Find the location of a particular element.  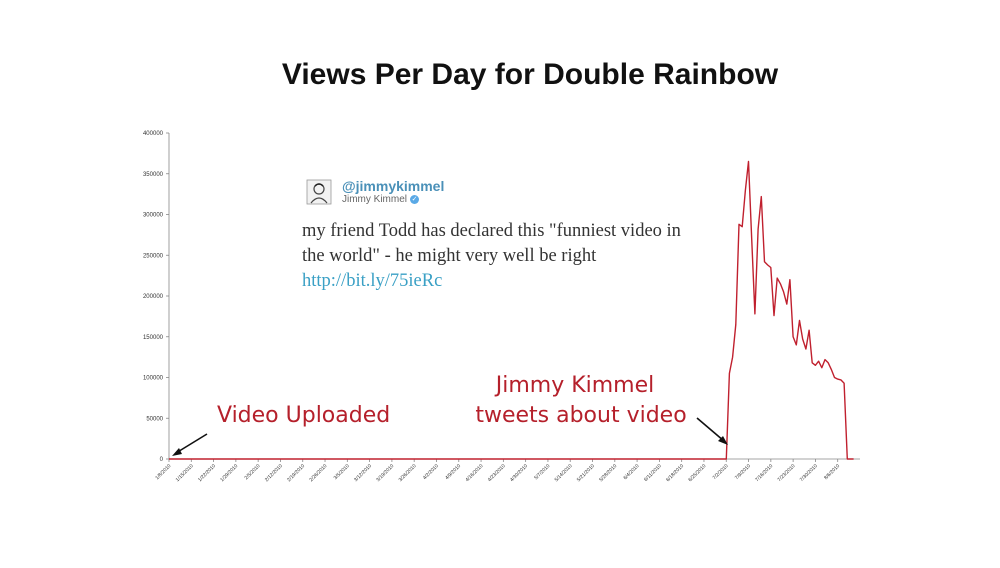

x-tick-label: 2/12/2010 is located at coordinates (274, 473).